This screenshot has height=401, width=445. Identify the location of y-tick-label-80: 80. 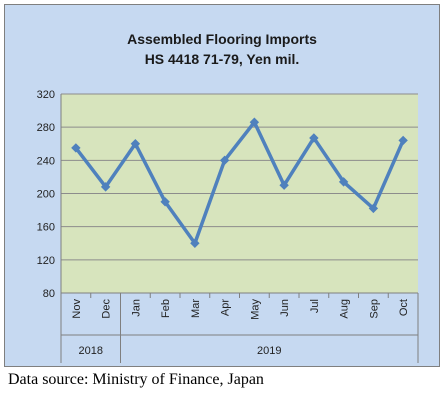
(49, 294).